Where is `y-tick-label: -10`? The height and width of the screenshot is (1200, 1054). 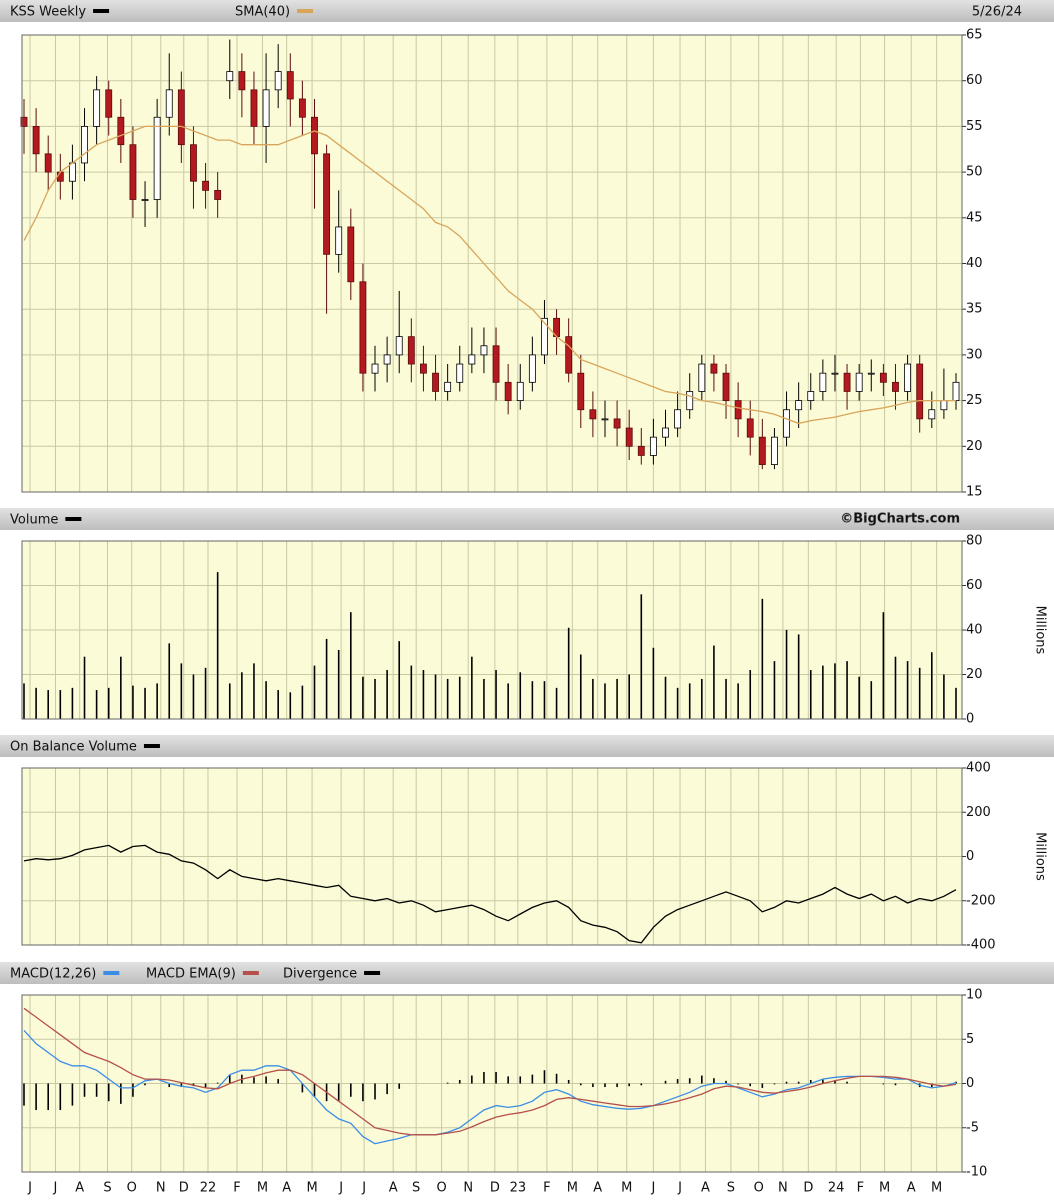 y-tick-label: -10 is located at coordinates (976, 1172).